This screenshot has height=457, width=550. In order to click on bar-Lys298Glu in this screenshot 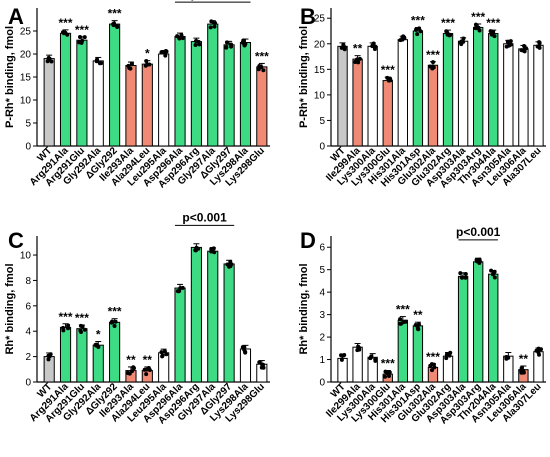, I will do `click(262, 106)`.